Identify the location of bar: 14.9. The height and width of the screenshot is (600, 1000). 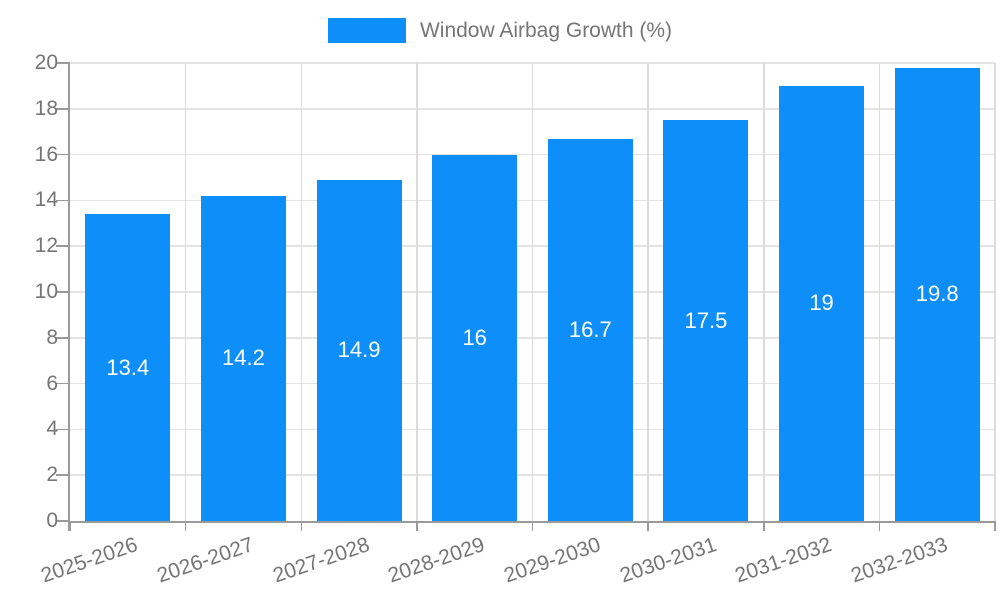
(359, 350).